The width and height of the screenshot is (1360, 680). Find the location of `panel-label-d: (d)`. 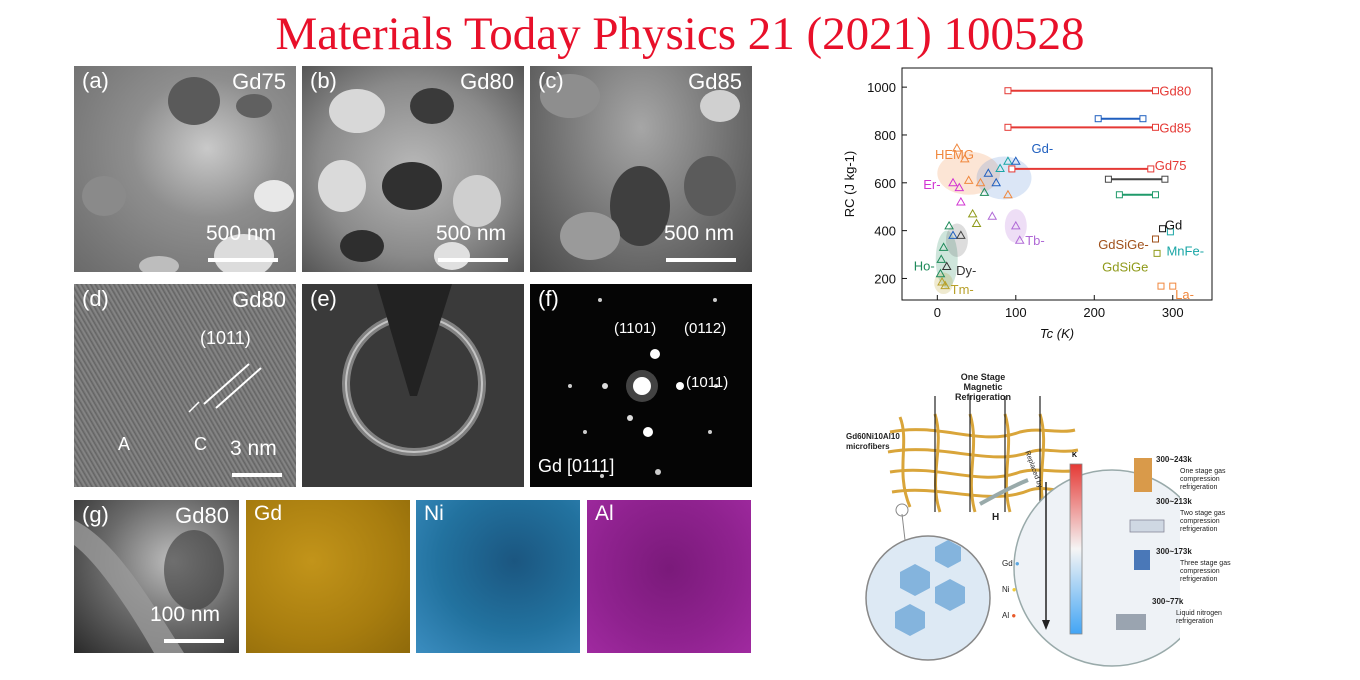

panel-label-d: (d) is located at coordinates (95, 298).